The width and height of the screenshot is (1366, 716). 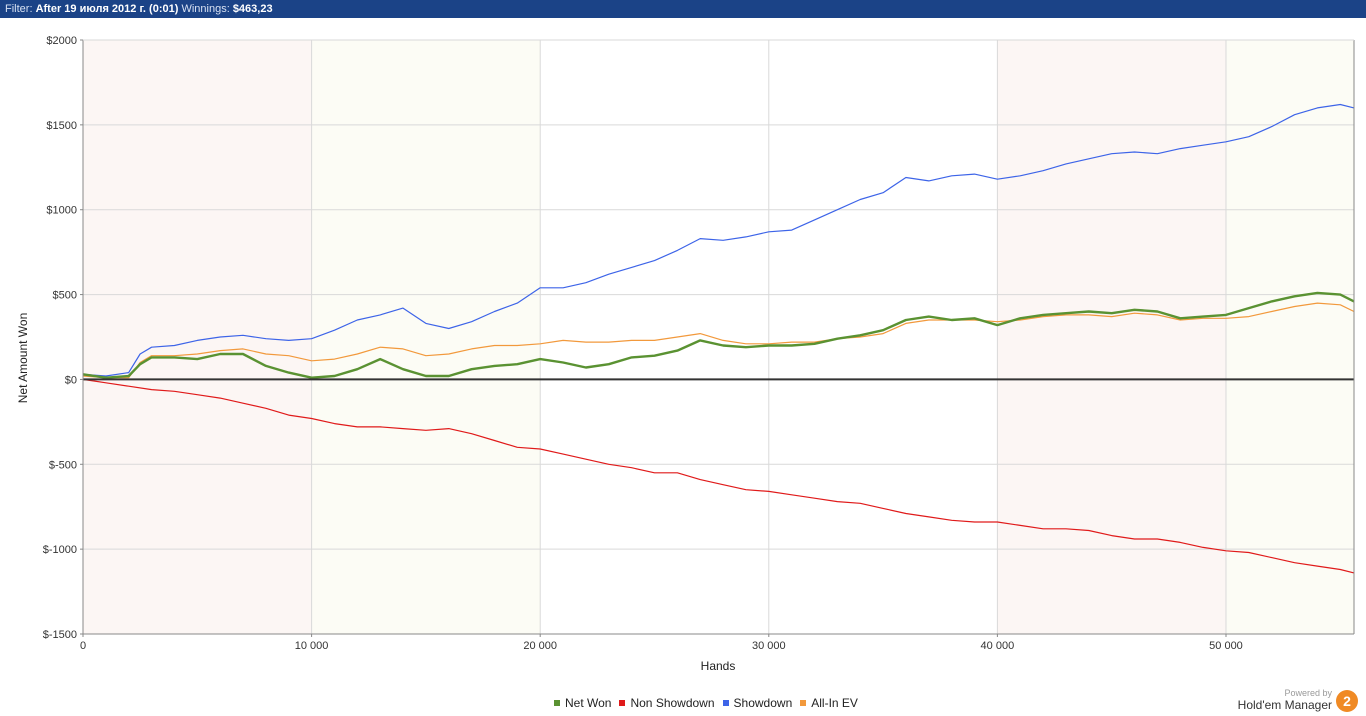 I want to click on legend-item-all-in-ev: All-In EV, so click(x=829, y=703).